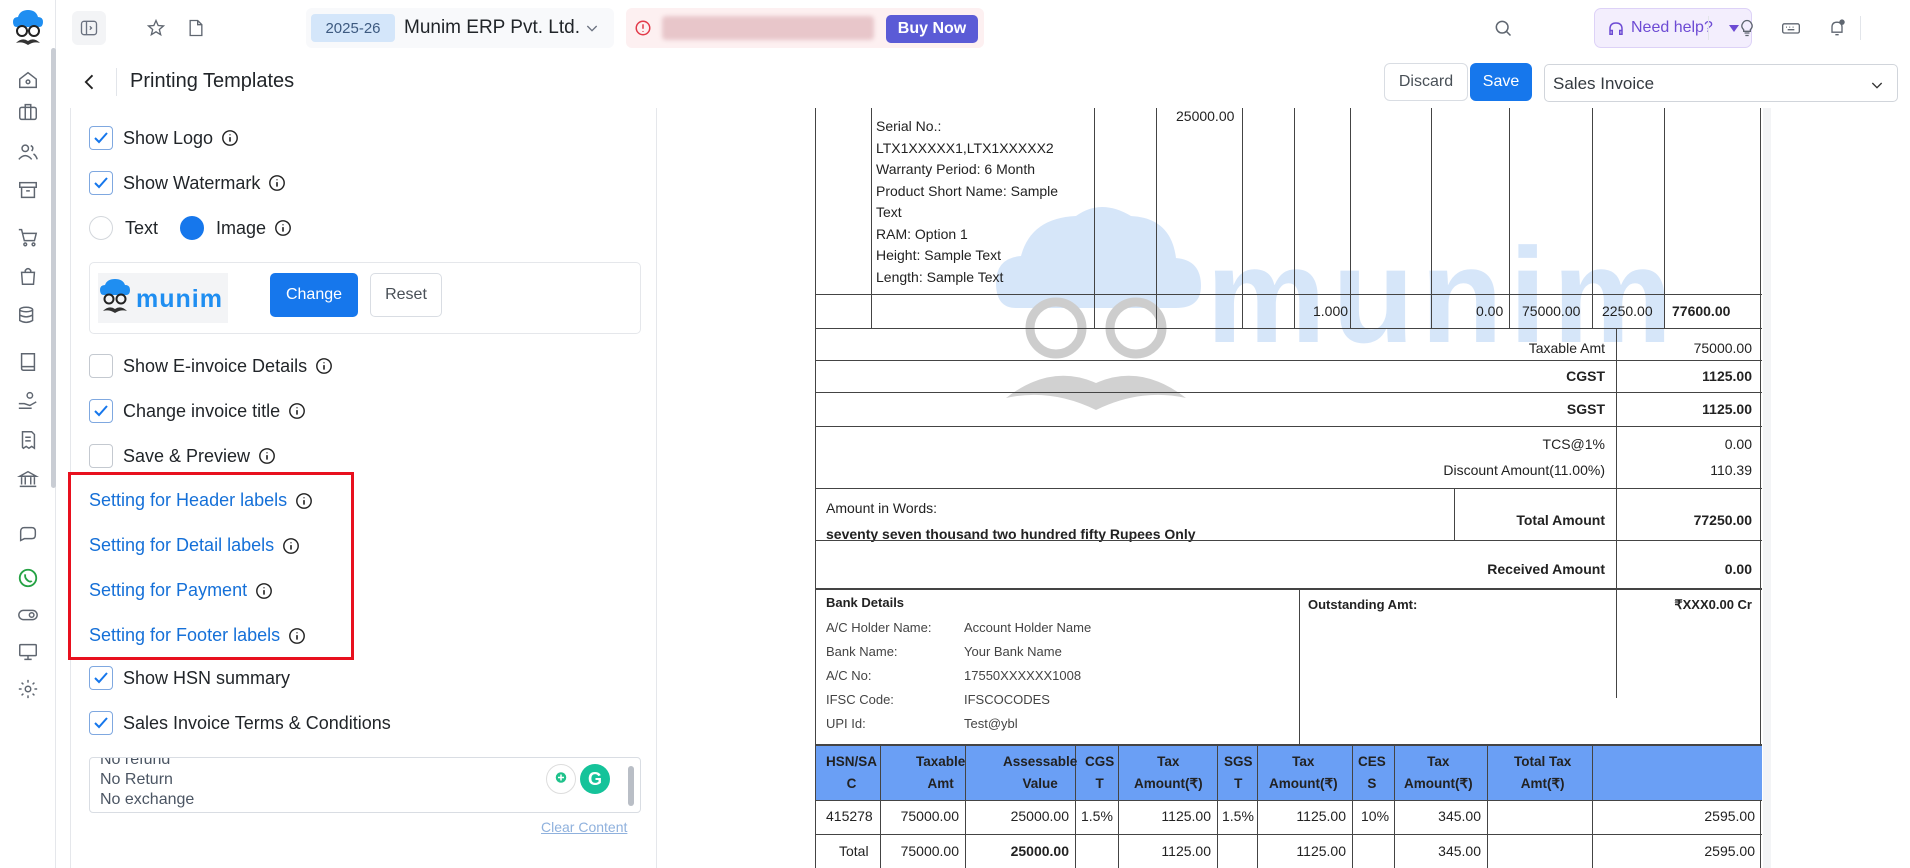 The height and width of the screenshot is (868, 1910). I want to click on briefcase-icon, so click(28, 112).